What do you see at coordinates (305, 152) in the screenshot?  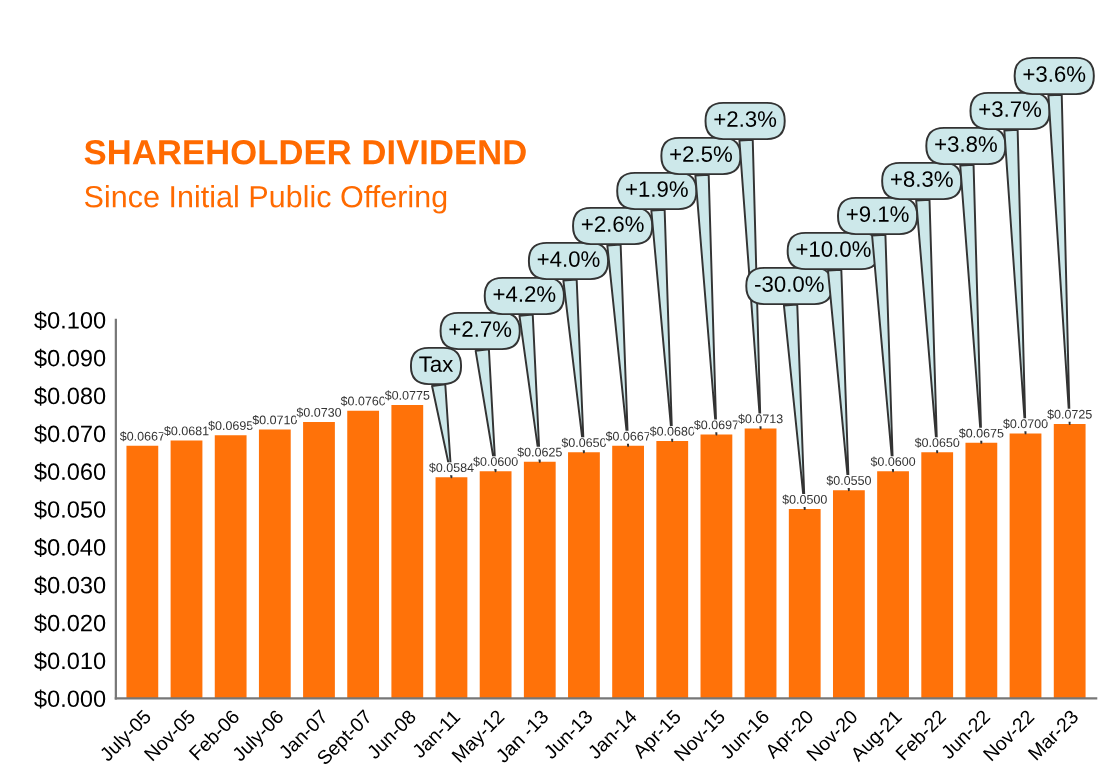 I see `chart-title: SHAREHOLDER DIVIDEND` at bounding box center [305, 152].